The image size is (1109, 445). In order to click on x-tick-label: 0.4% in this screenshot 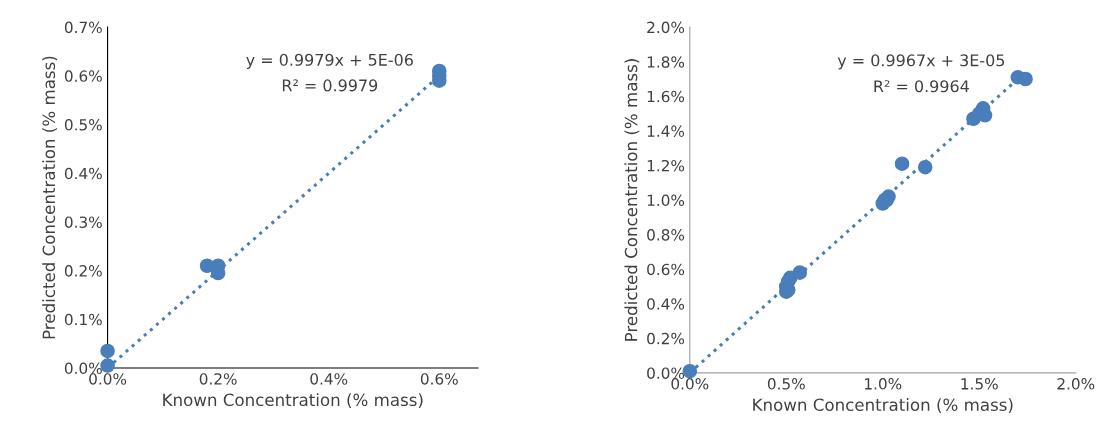, I will do `click(329, 379)`.